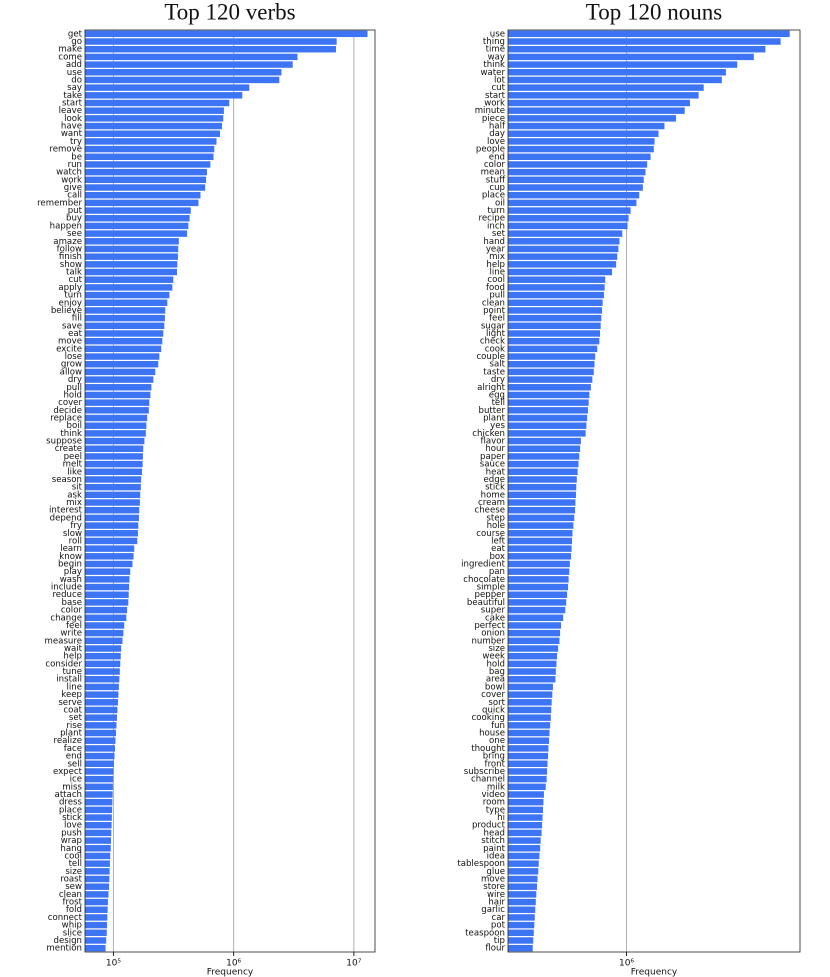  I want to click on y-tick-label: simple, so click(491, 588).